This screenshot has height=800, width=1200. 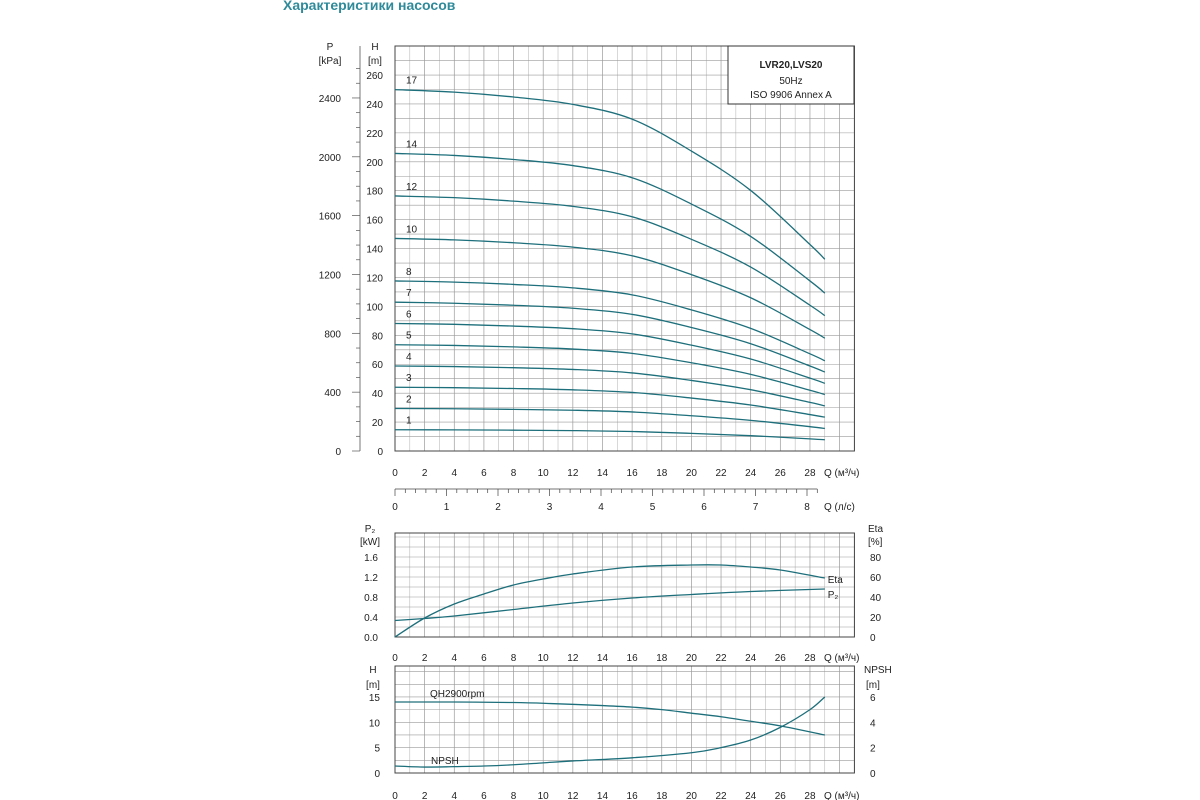 What do you see at coordinates (484, 473) in the screenshot?
I see `head-chart-x-tick-label: 6` at bounding box center [484, 473].